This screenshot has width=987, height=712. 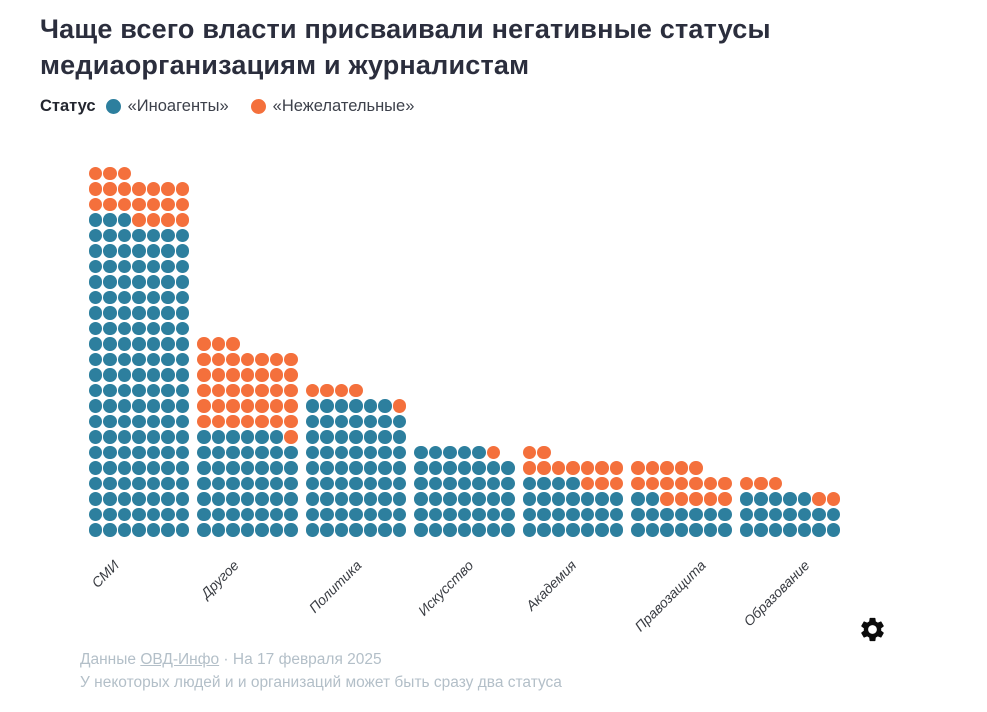 What do you see at coordinates (872, 629) in the screenshot?
I see `settings-gear-button` at bounding box center [872, 629].